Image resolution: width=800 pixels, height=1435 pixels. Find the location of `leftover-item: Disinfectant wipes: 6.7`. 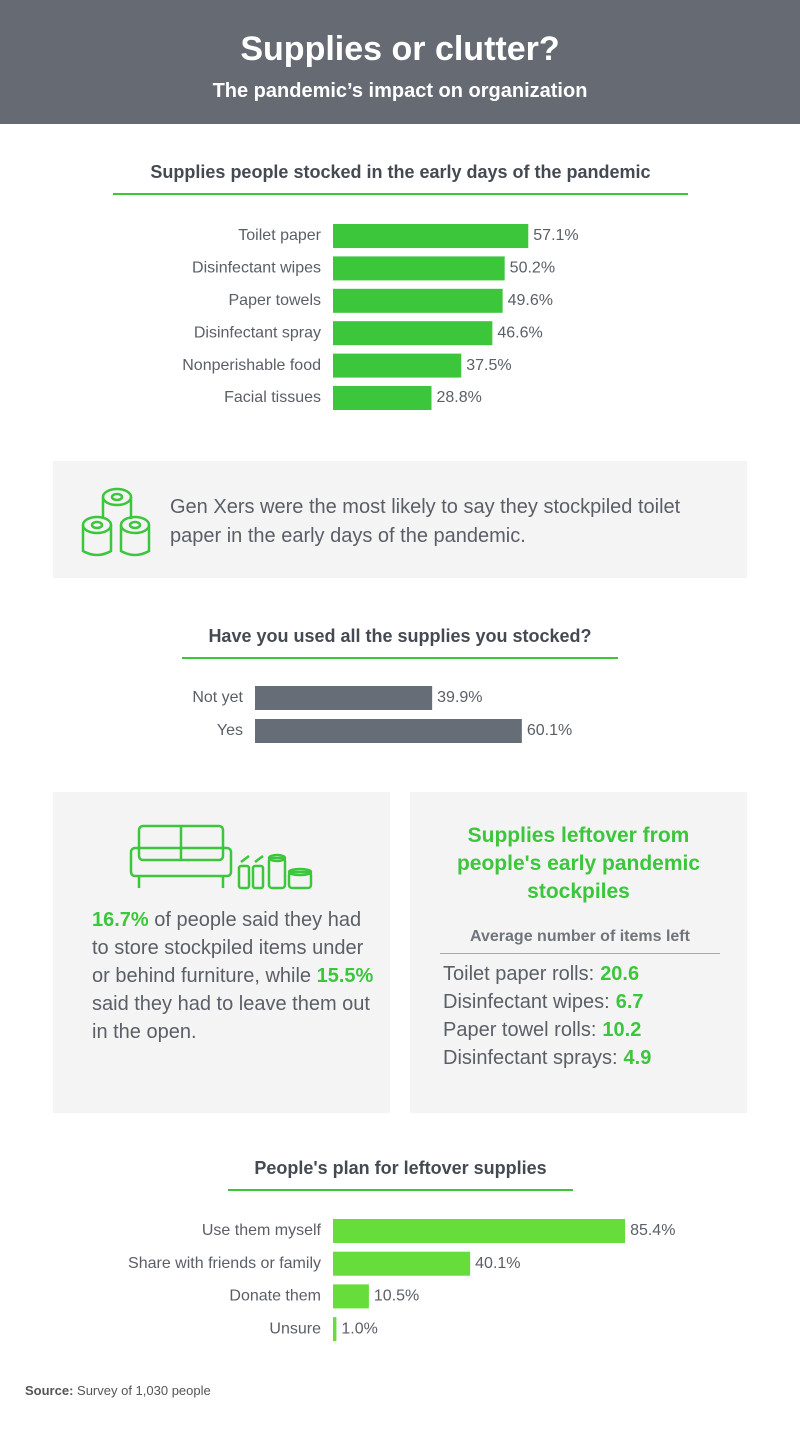

leftover-item: Disinfectant wipes: 6.7 is located at coordinates (593, 1002).